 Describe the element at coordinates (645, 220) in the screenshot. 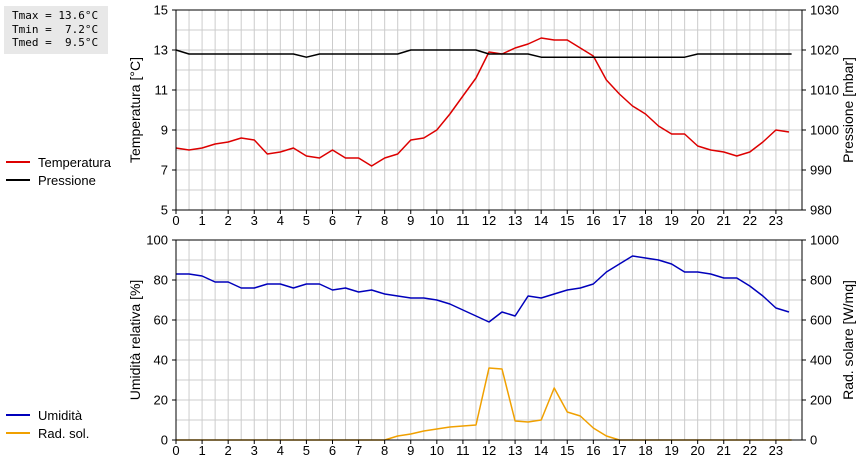

I see `temp-pressure-x-tick-label: 18` at that location.